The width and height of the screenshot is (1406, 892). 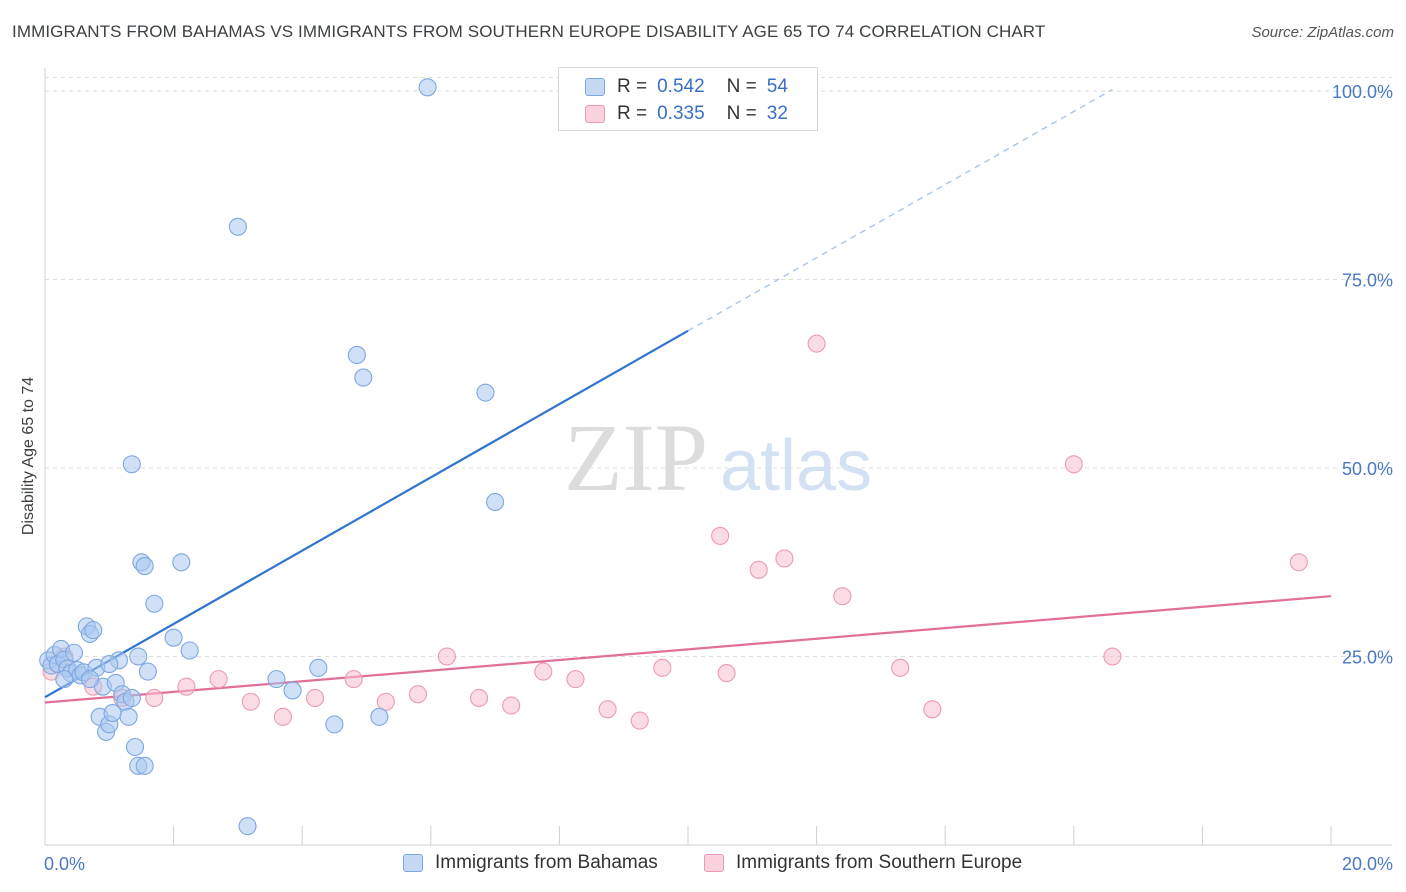 I want to click on legend-n-value: 32, so click(x=777, y=113).